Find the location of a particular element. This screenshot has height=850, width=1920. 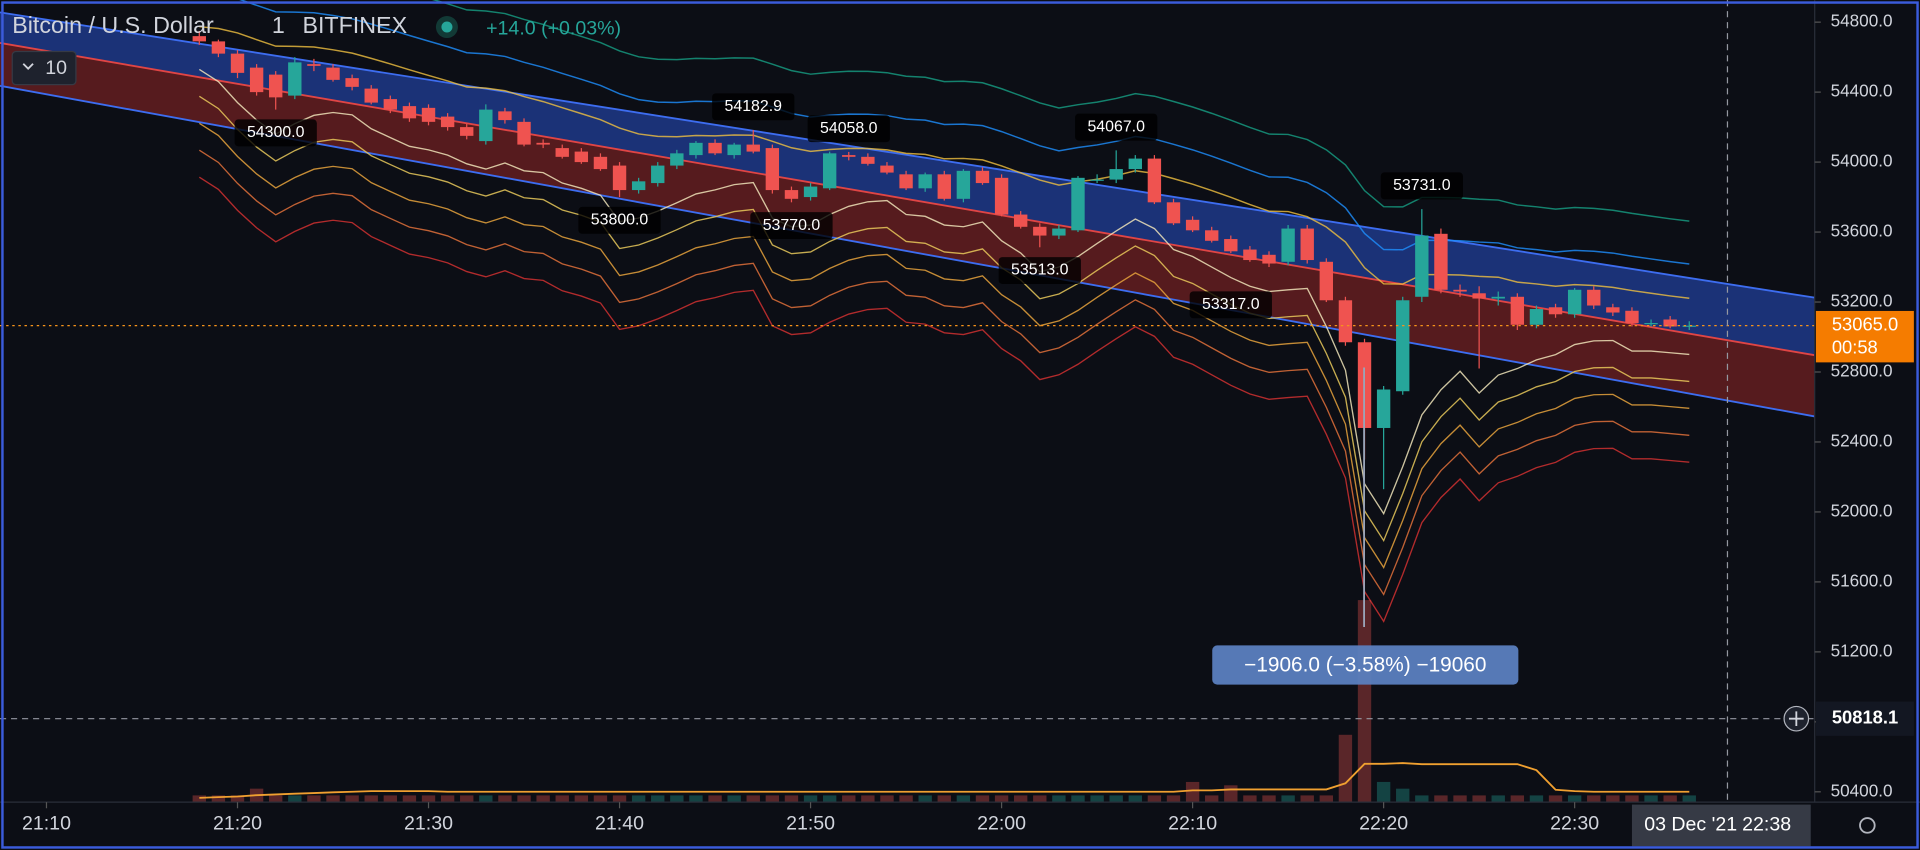

last-price-label: 53065.0 is located at coordinates (1865, 323).